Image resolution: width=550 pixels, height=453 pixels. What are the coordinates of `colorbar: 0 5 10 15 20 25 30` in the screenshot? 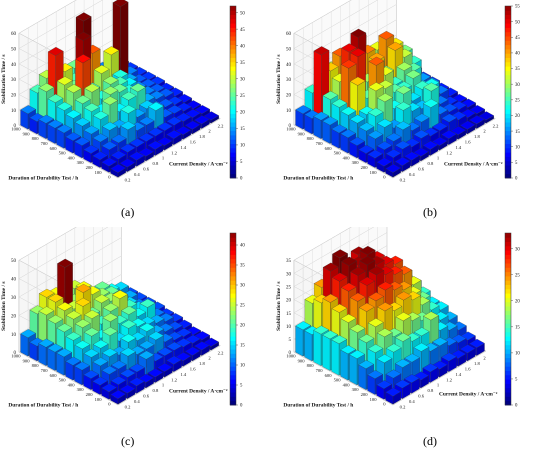 It's located at (512, 320).